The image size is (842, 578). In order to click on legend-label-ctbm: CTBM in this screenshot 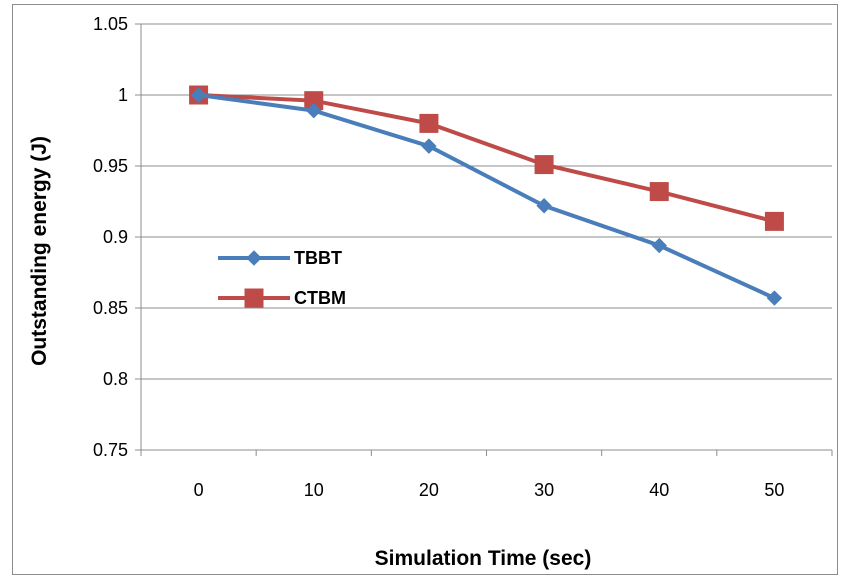, I will do `click(320, 298)`.